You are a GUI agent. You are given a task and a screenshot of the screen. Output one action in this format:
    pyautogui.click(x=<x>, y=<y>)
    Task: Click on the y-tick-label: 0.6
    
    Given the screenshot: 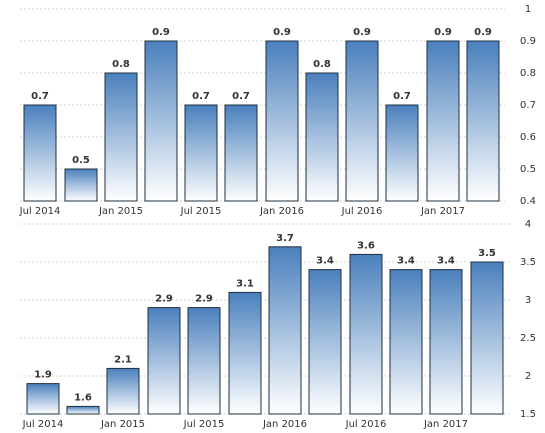 What is the action you would take?
    pyautogui.click(x=528, y=137)
    